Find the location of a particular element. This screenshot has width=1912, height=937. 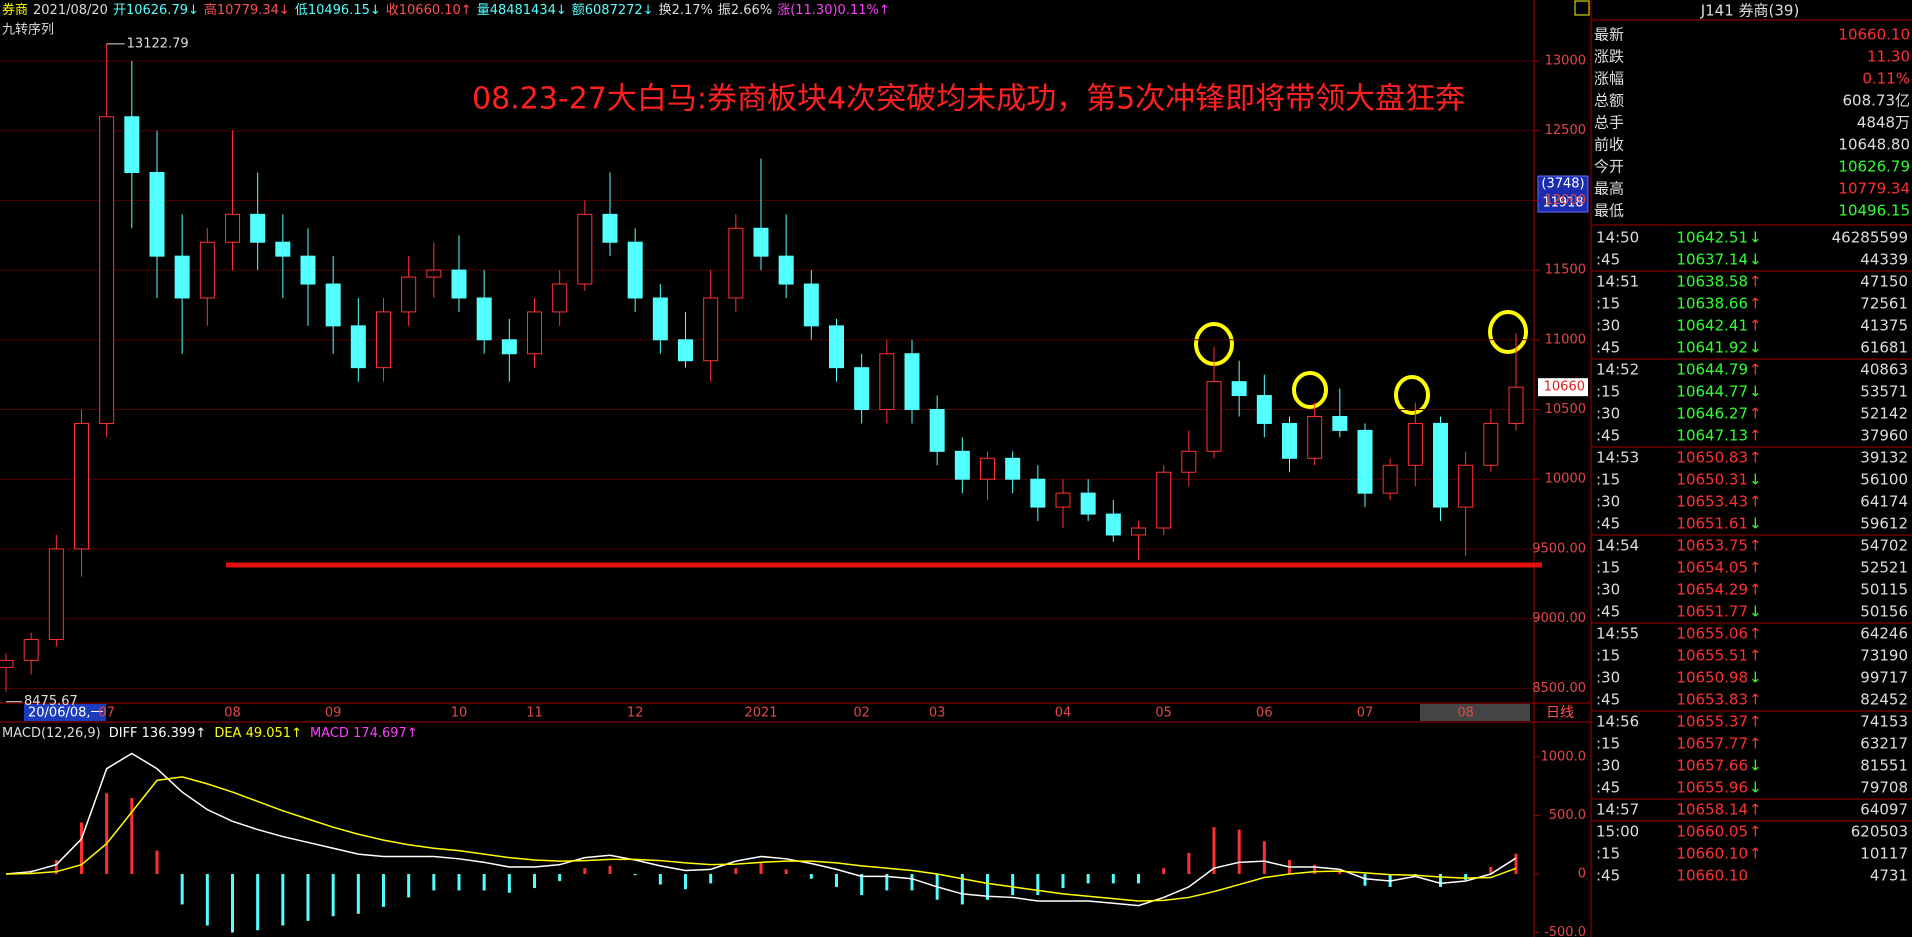

trade-time: 14:52 is located at coordinates (1617, 370).